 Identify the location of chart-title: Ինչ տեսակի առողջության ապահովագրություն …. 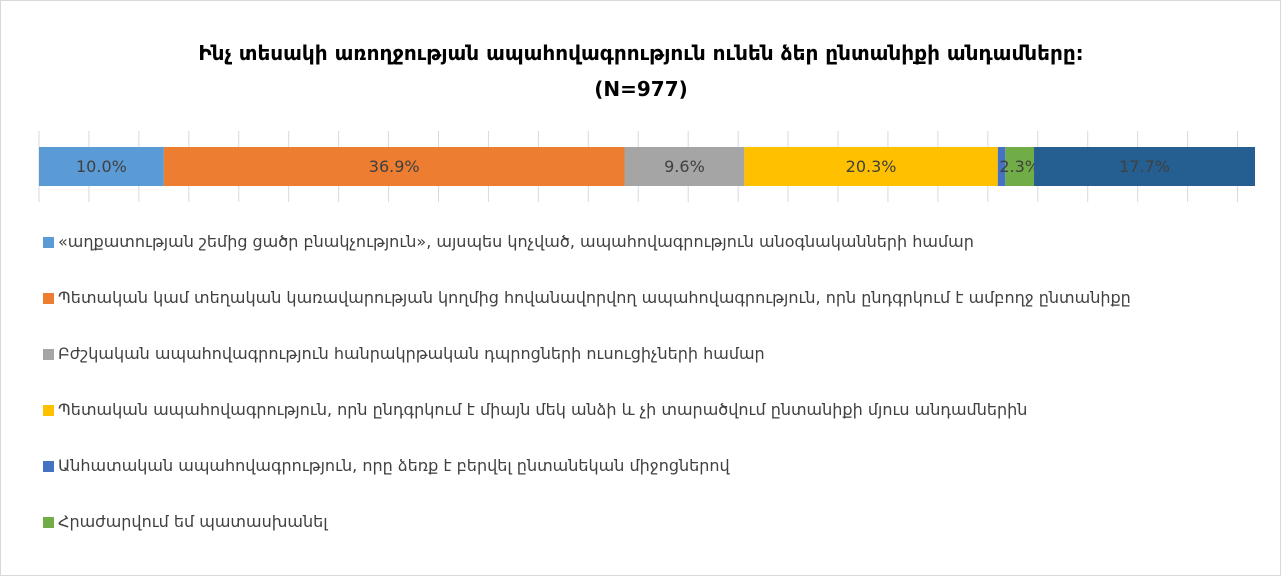
(641, 71).